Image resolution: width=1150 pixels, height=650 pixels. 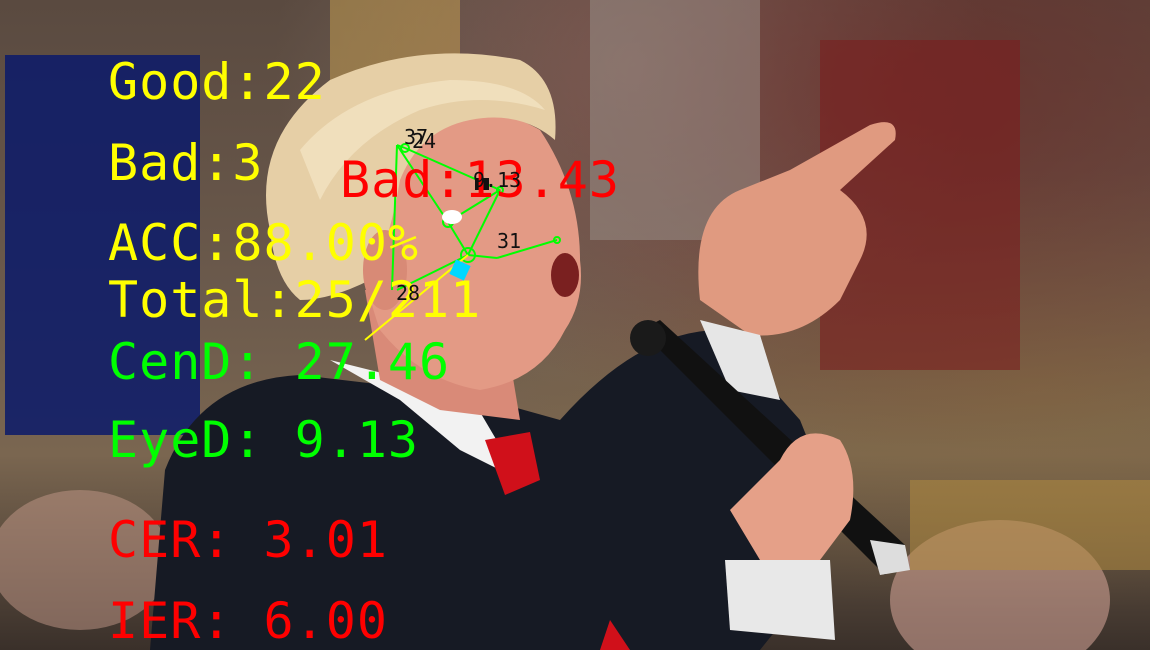 What do you see at coordinates (460, 270) in the screenshot?
I see `pupil-marker` at bounding box center [460, 270].